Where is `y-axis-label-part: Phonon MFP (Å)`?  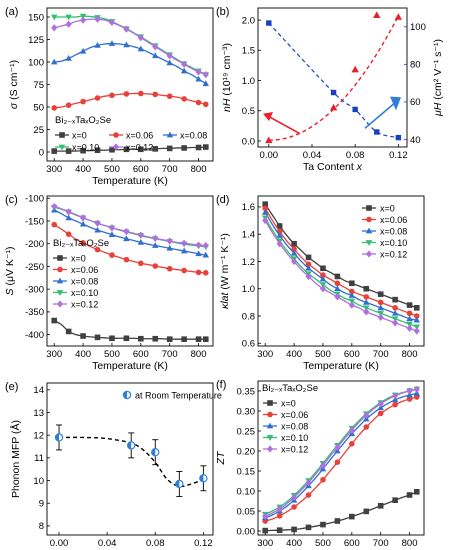
y-axis-label-part: Phonon MFP (Å) is located at coordinates (15, 459).